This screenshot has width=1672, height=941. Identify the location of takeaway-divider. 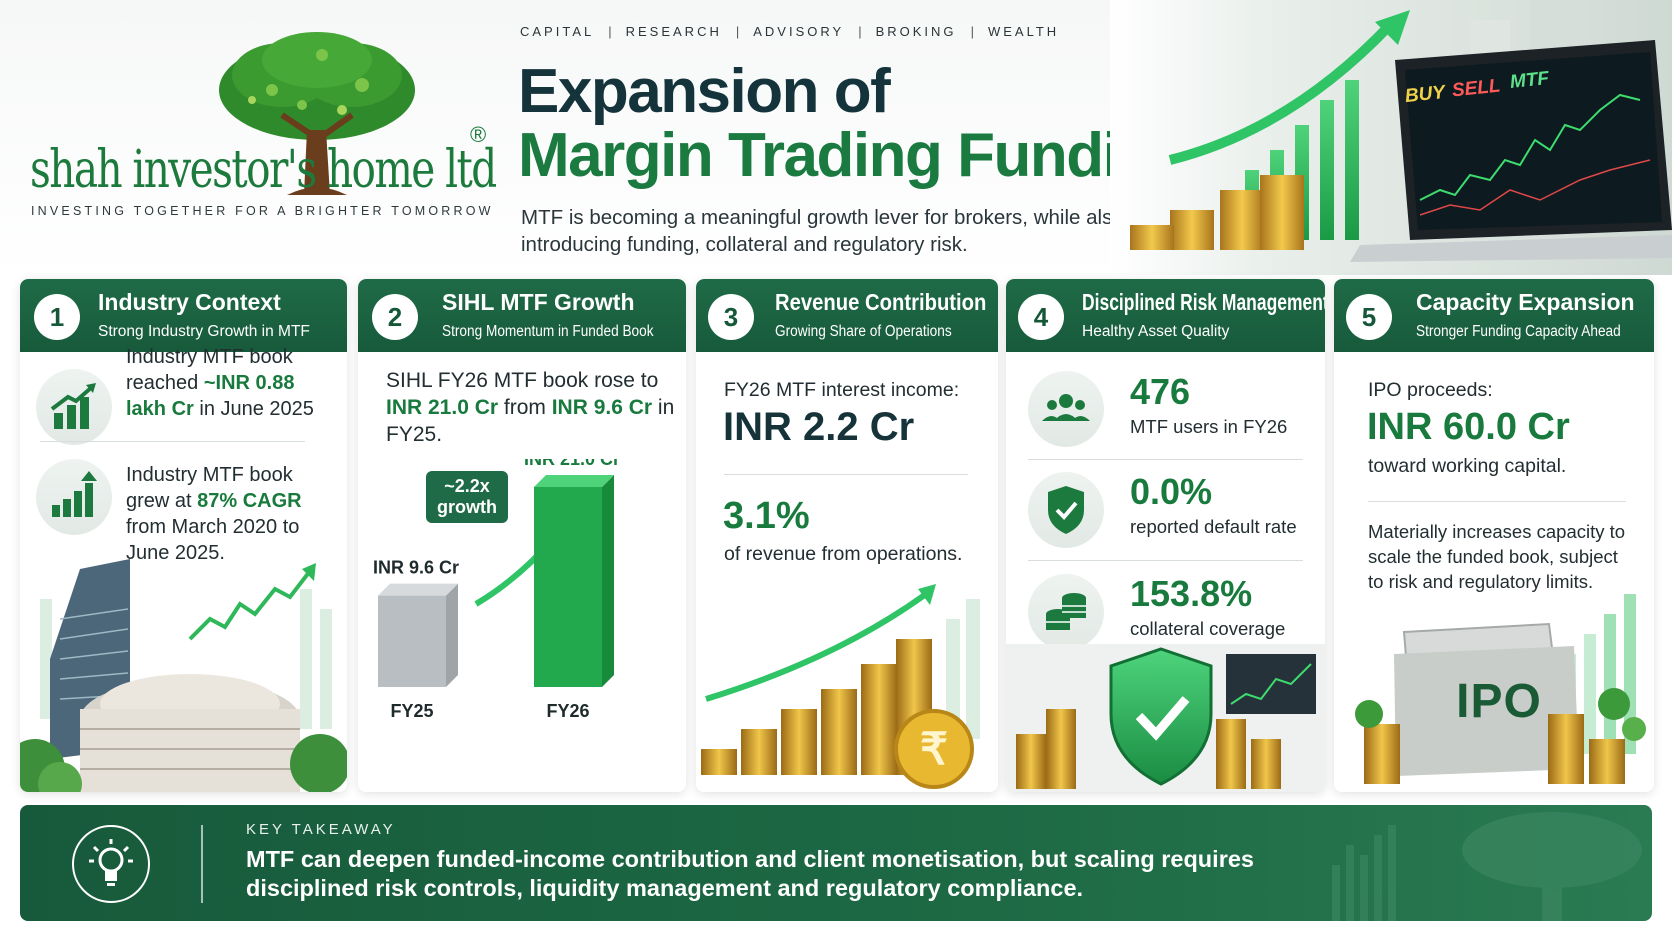
(202, 864).